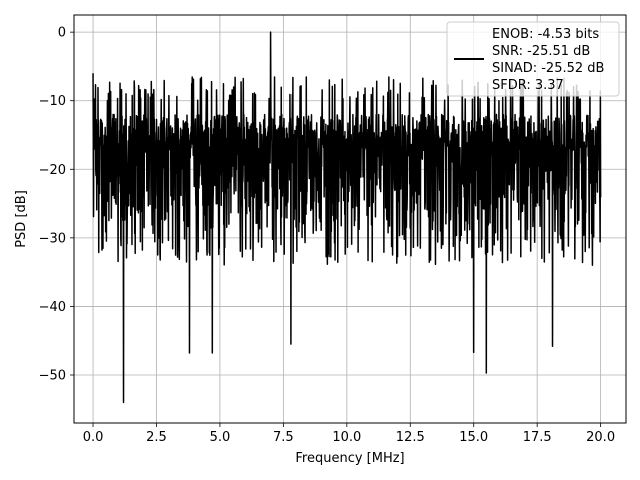 This screenshot has width=640, height=480. Describe the element at coordinates (600, 437) in the screenshot. I see `x-tick-label: 20.0` at that location.